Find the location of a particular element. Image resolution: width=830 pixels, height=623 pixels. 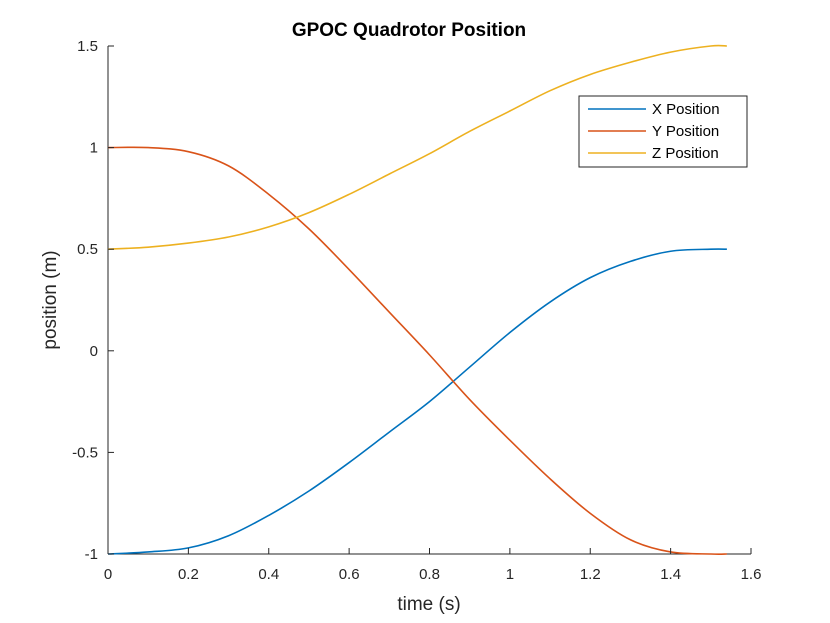

x-tick-label: 0.4 is located at coordinates (268, 574).